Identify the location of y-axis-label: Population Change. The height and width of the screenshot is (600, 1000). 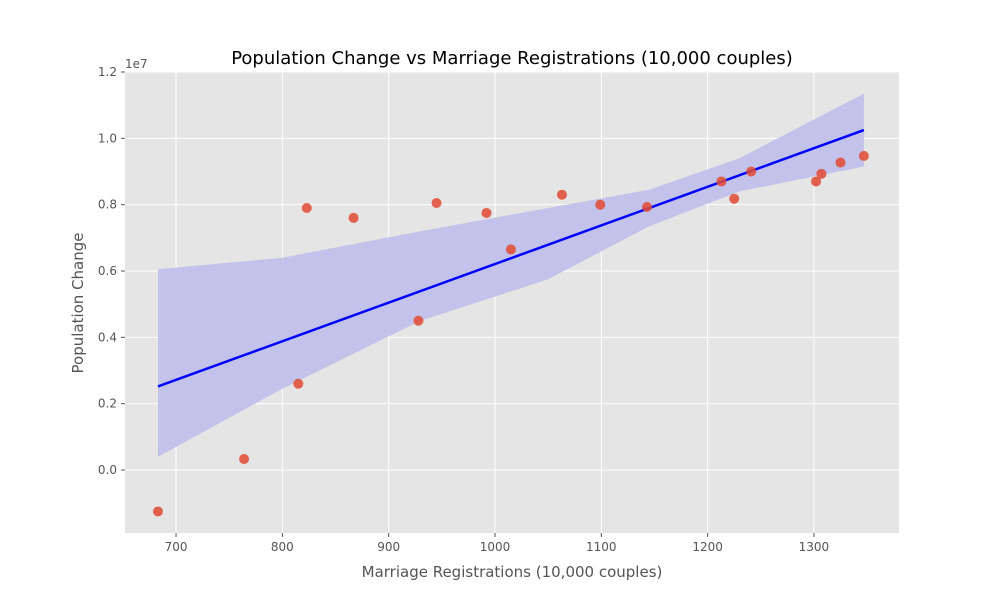
(78, 302).